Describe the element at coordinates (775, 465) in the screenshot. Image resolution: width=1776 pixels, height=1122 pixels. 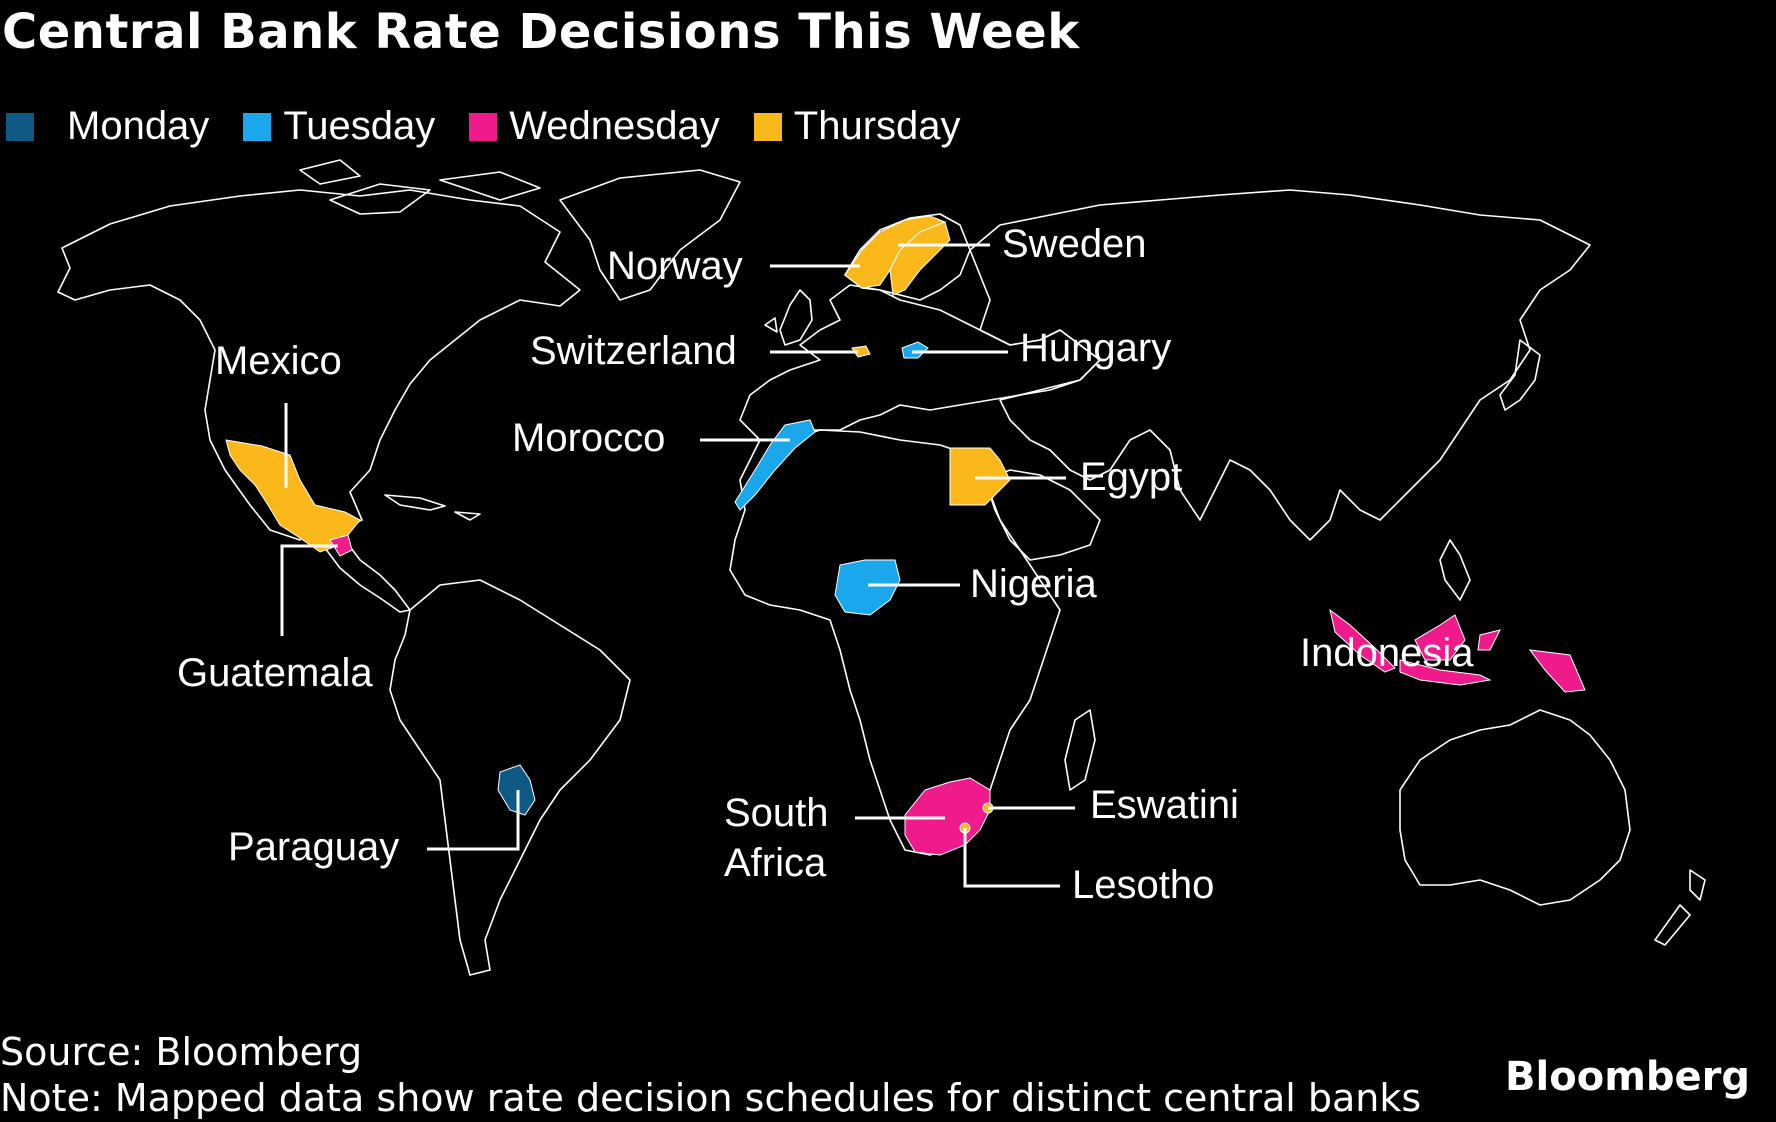
I see `region-morocco` at that location.